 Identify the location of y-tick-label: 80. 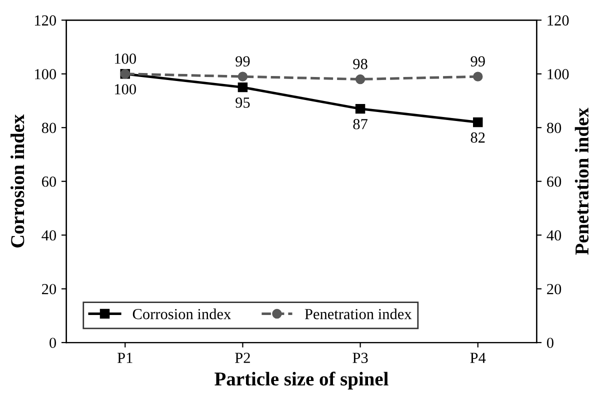
(49, 128).